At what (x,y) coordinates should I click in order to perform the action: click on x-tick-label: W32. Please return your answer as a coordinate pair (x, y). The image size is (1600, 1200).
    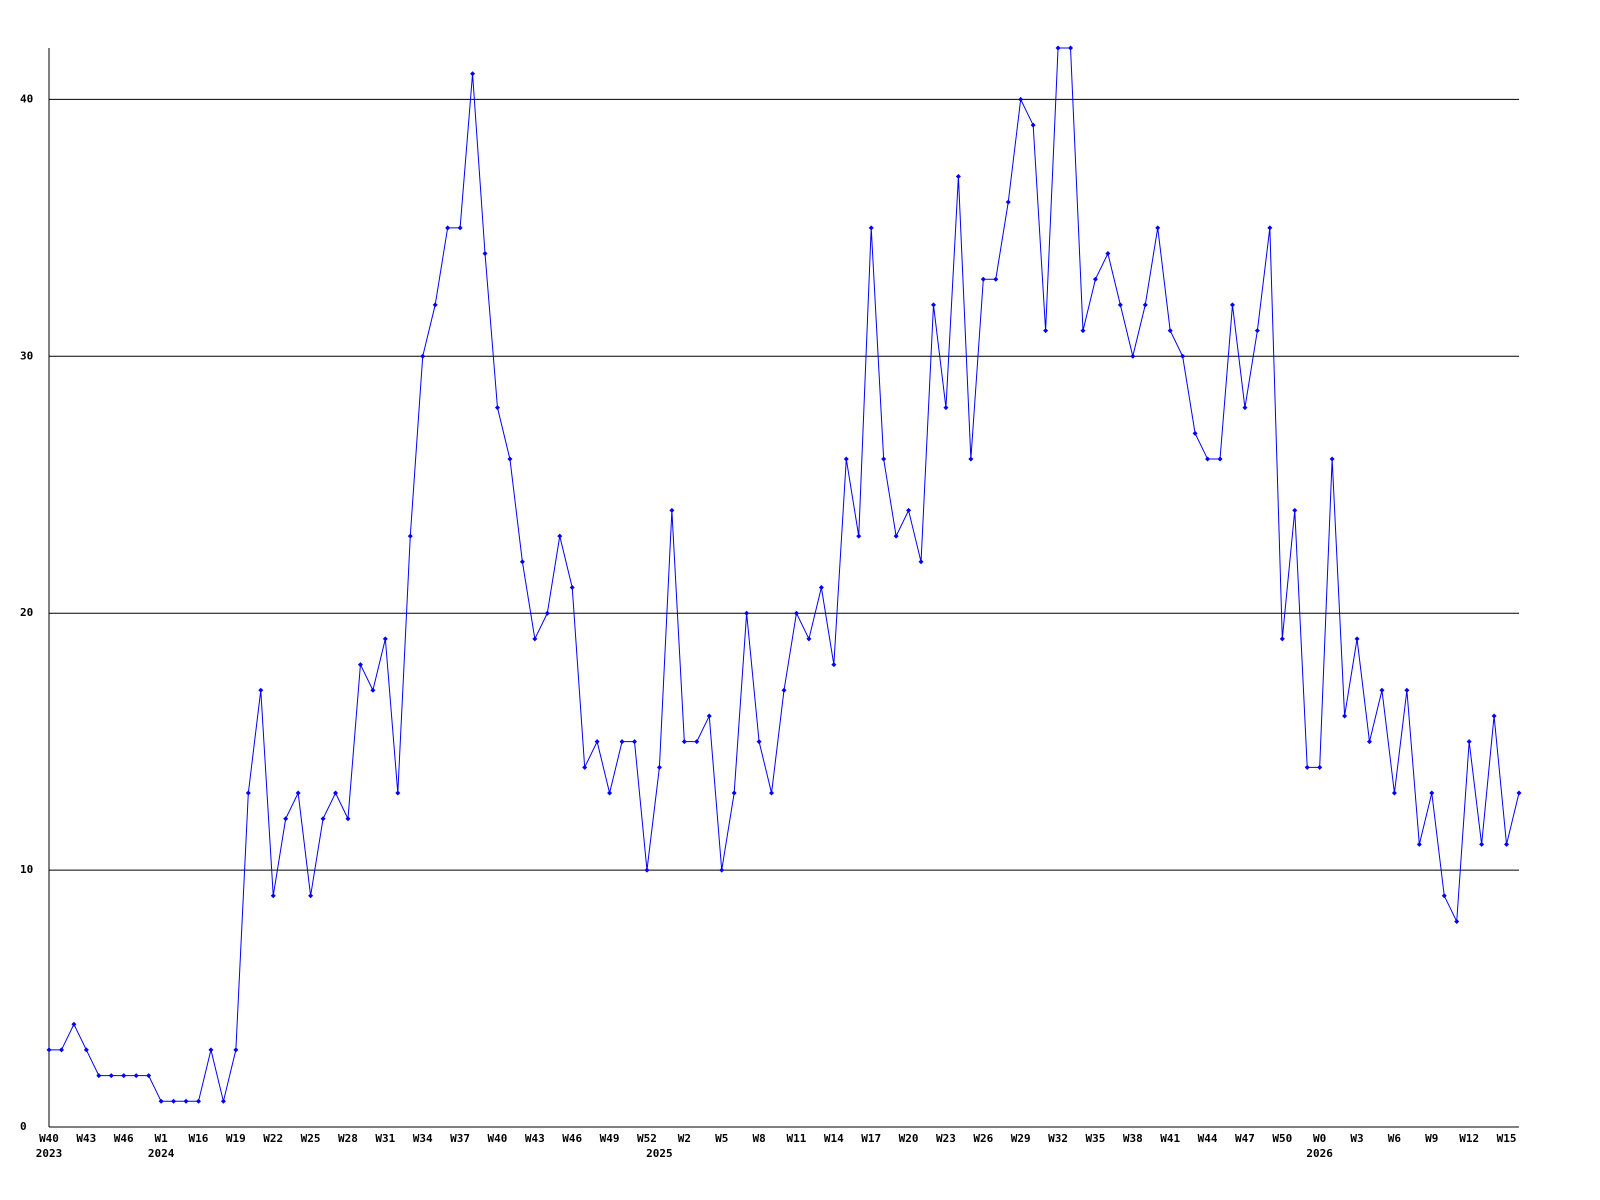
    Looking at the image, I should click on (1058, 1138).